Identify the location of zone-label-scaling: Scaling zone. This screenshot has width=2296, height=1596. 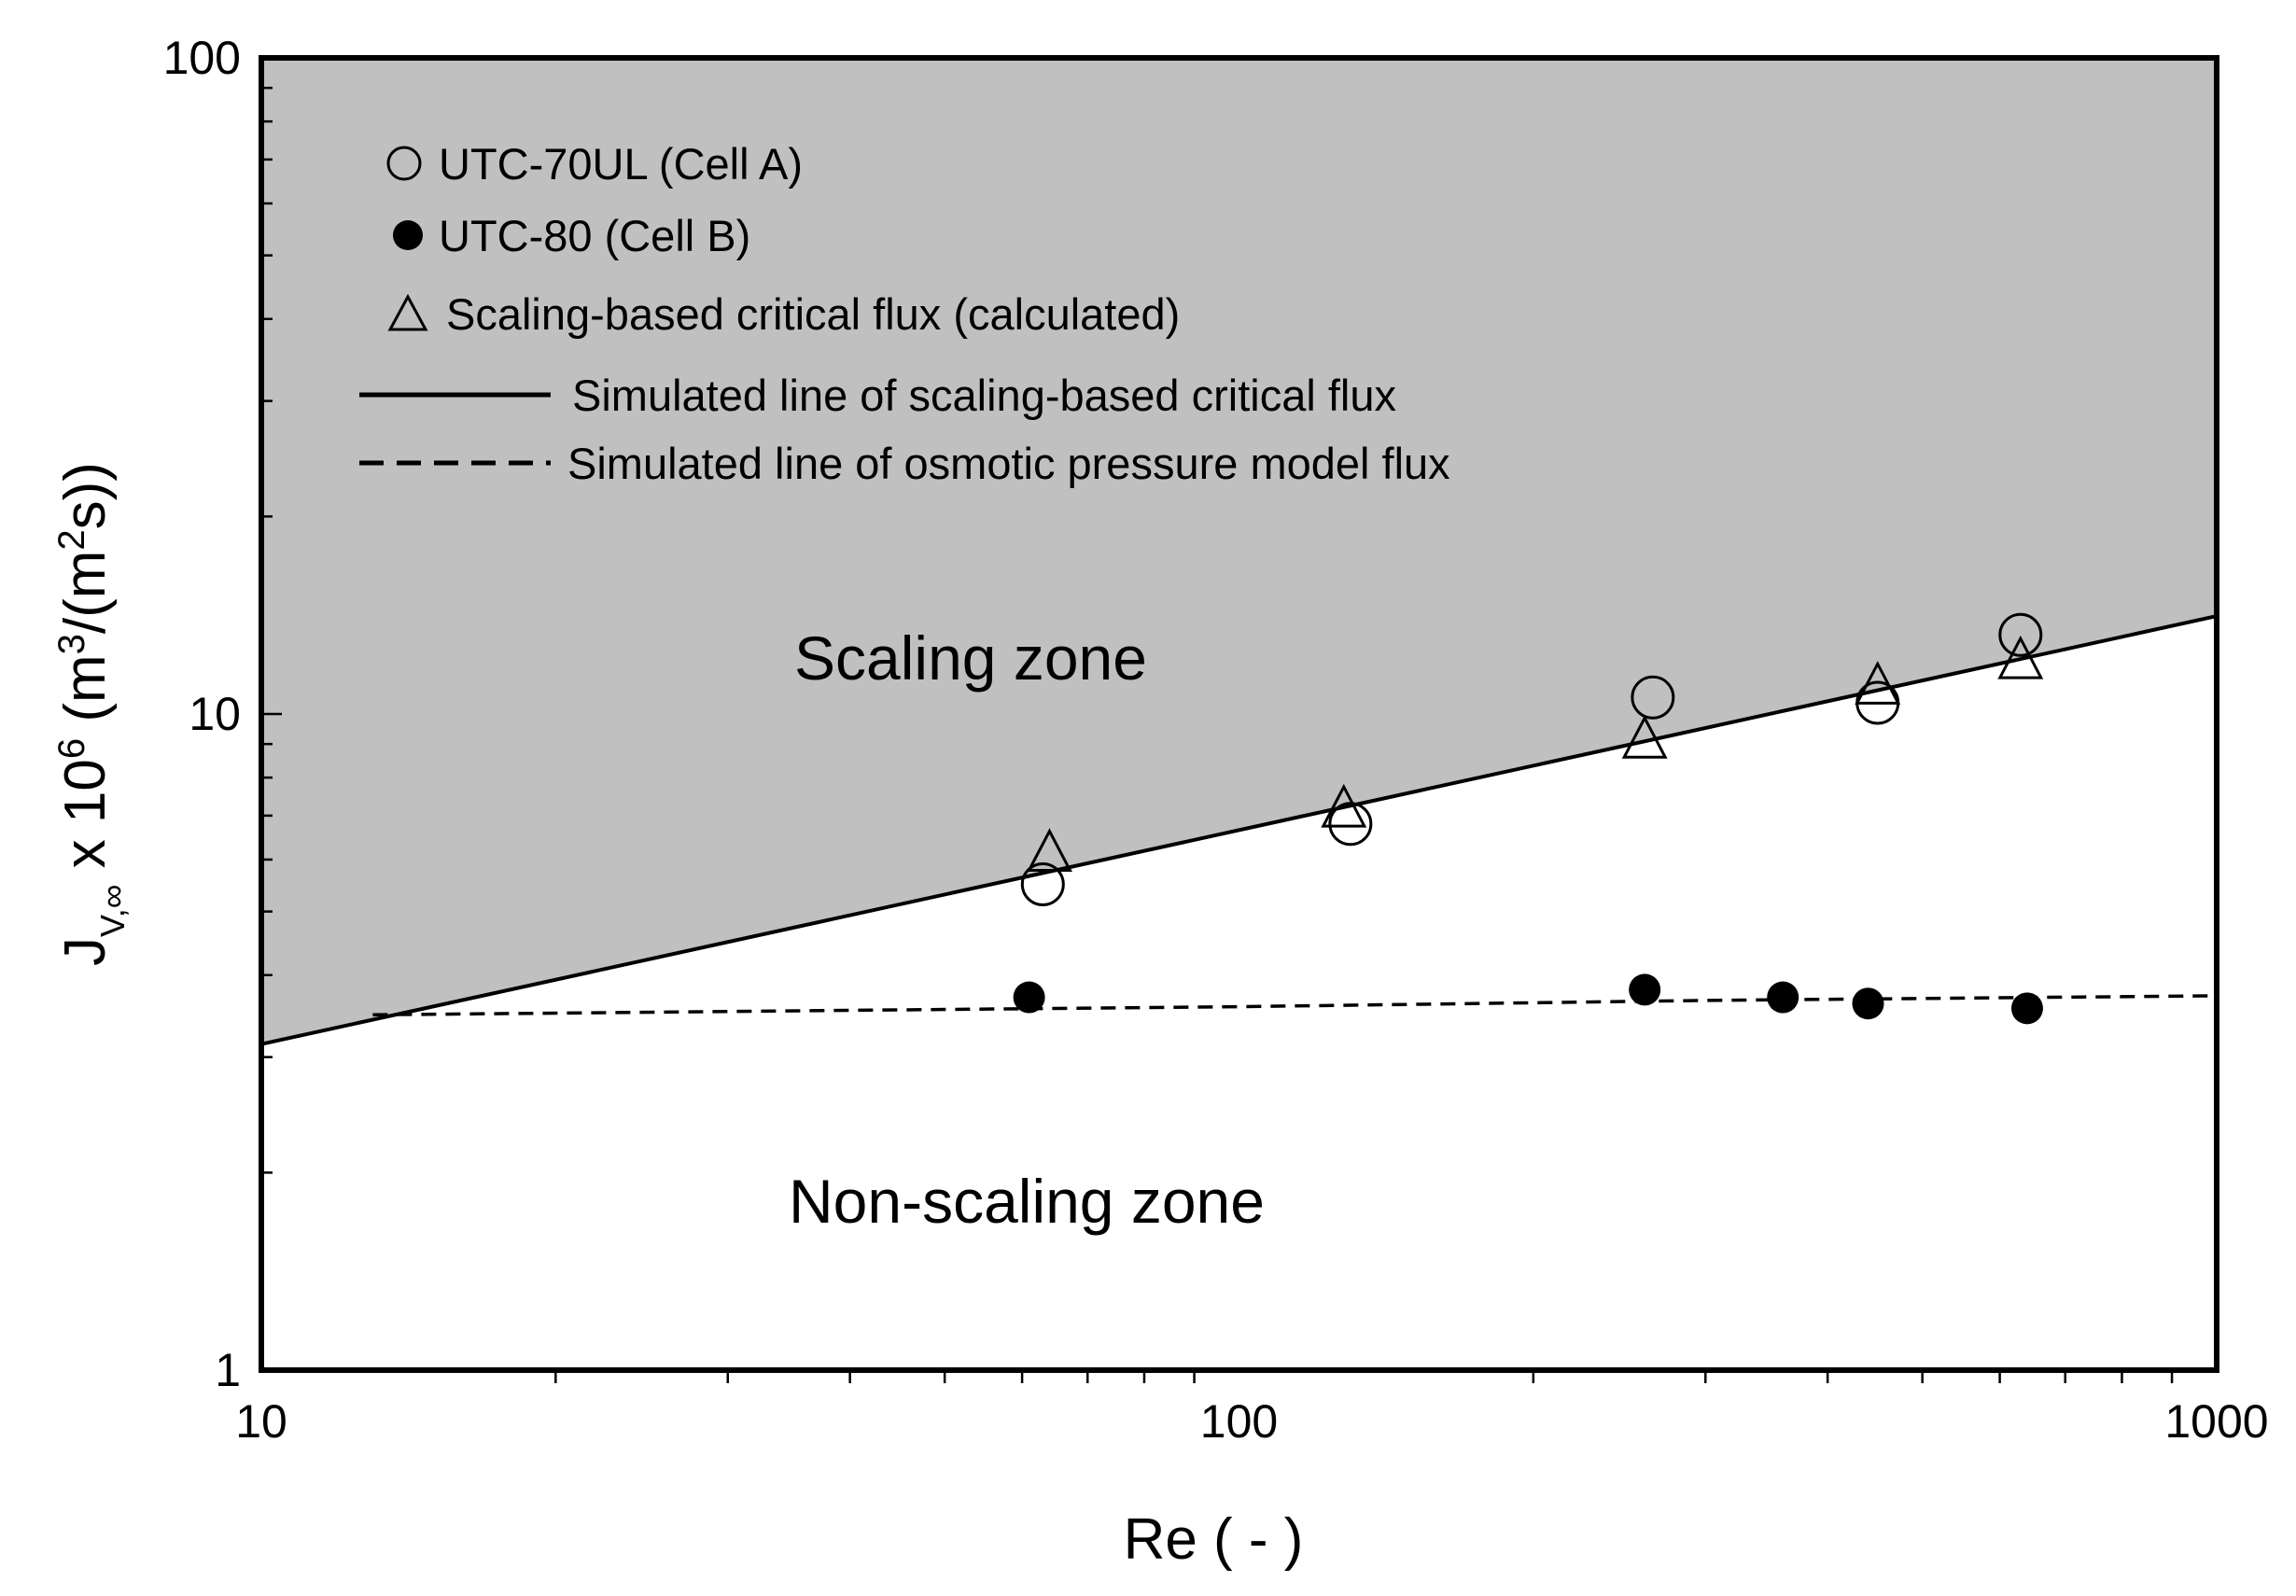
(970, 658).